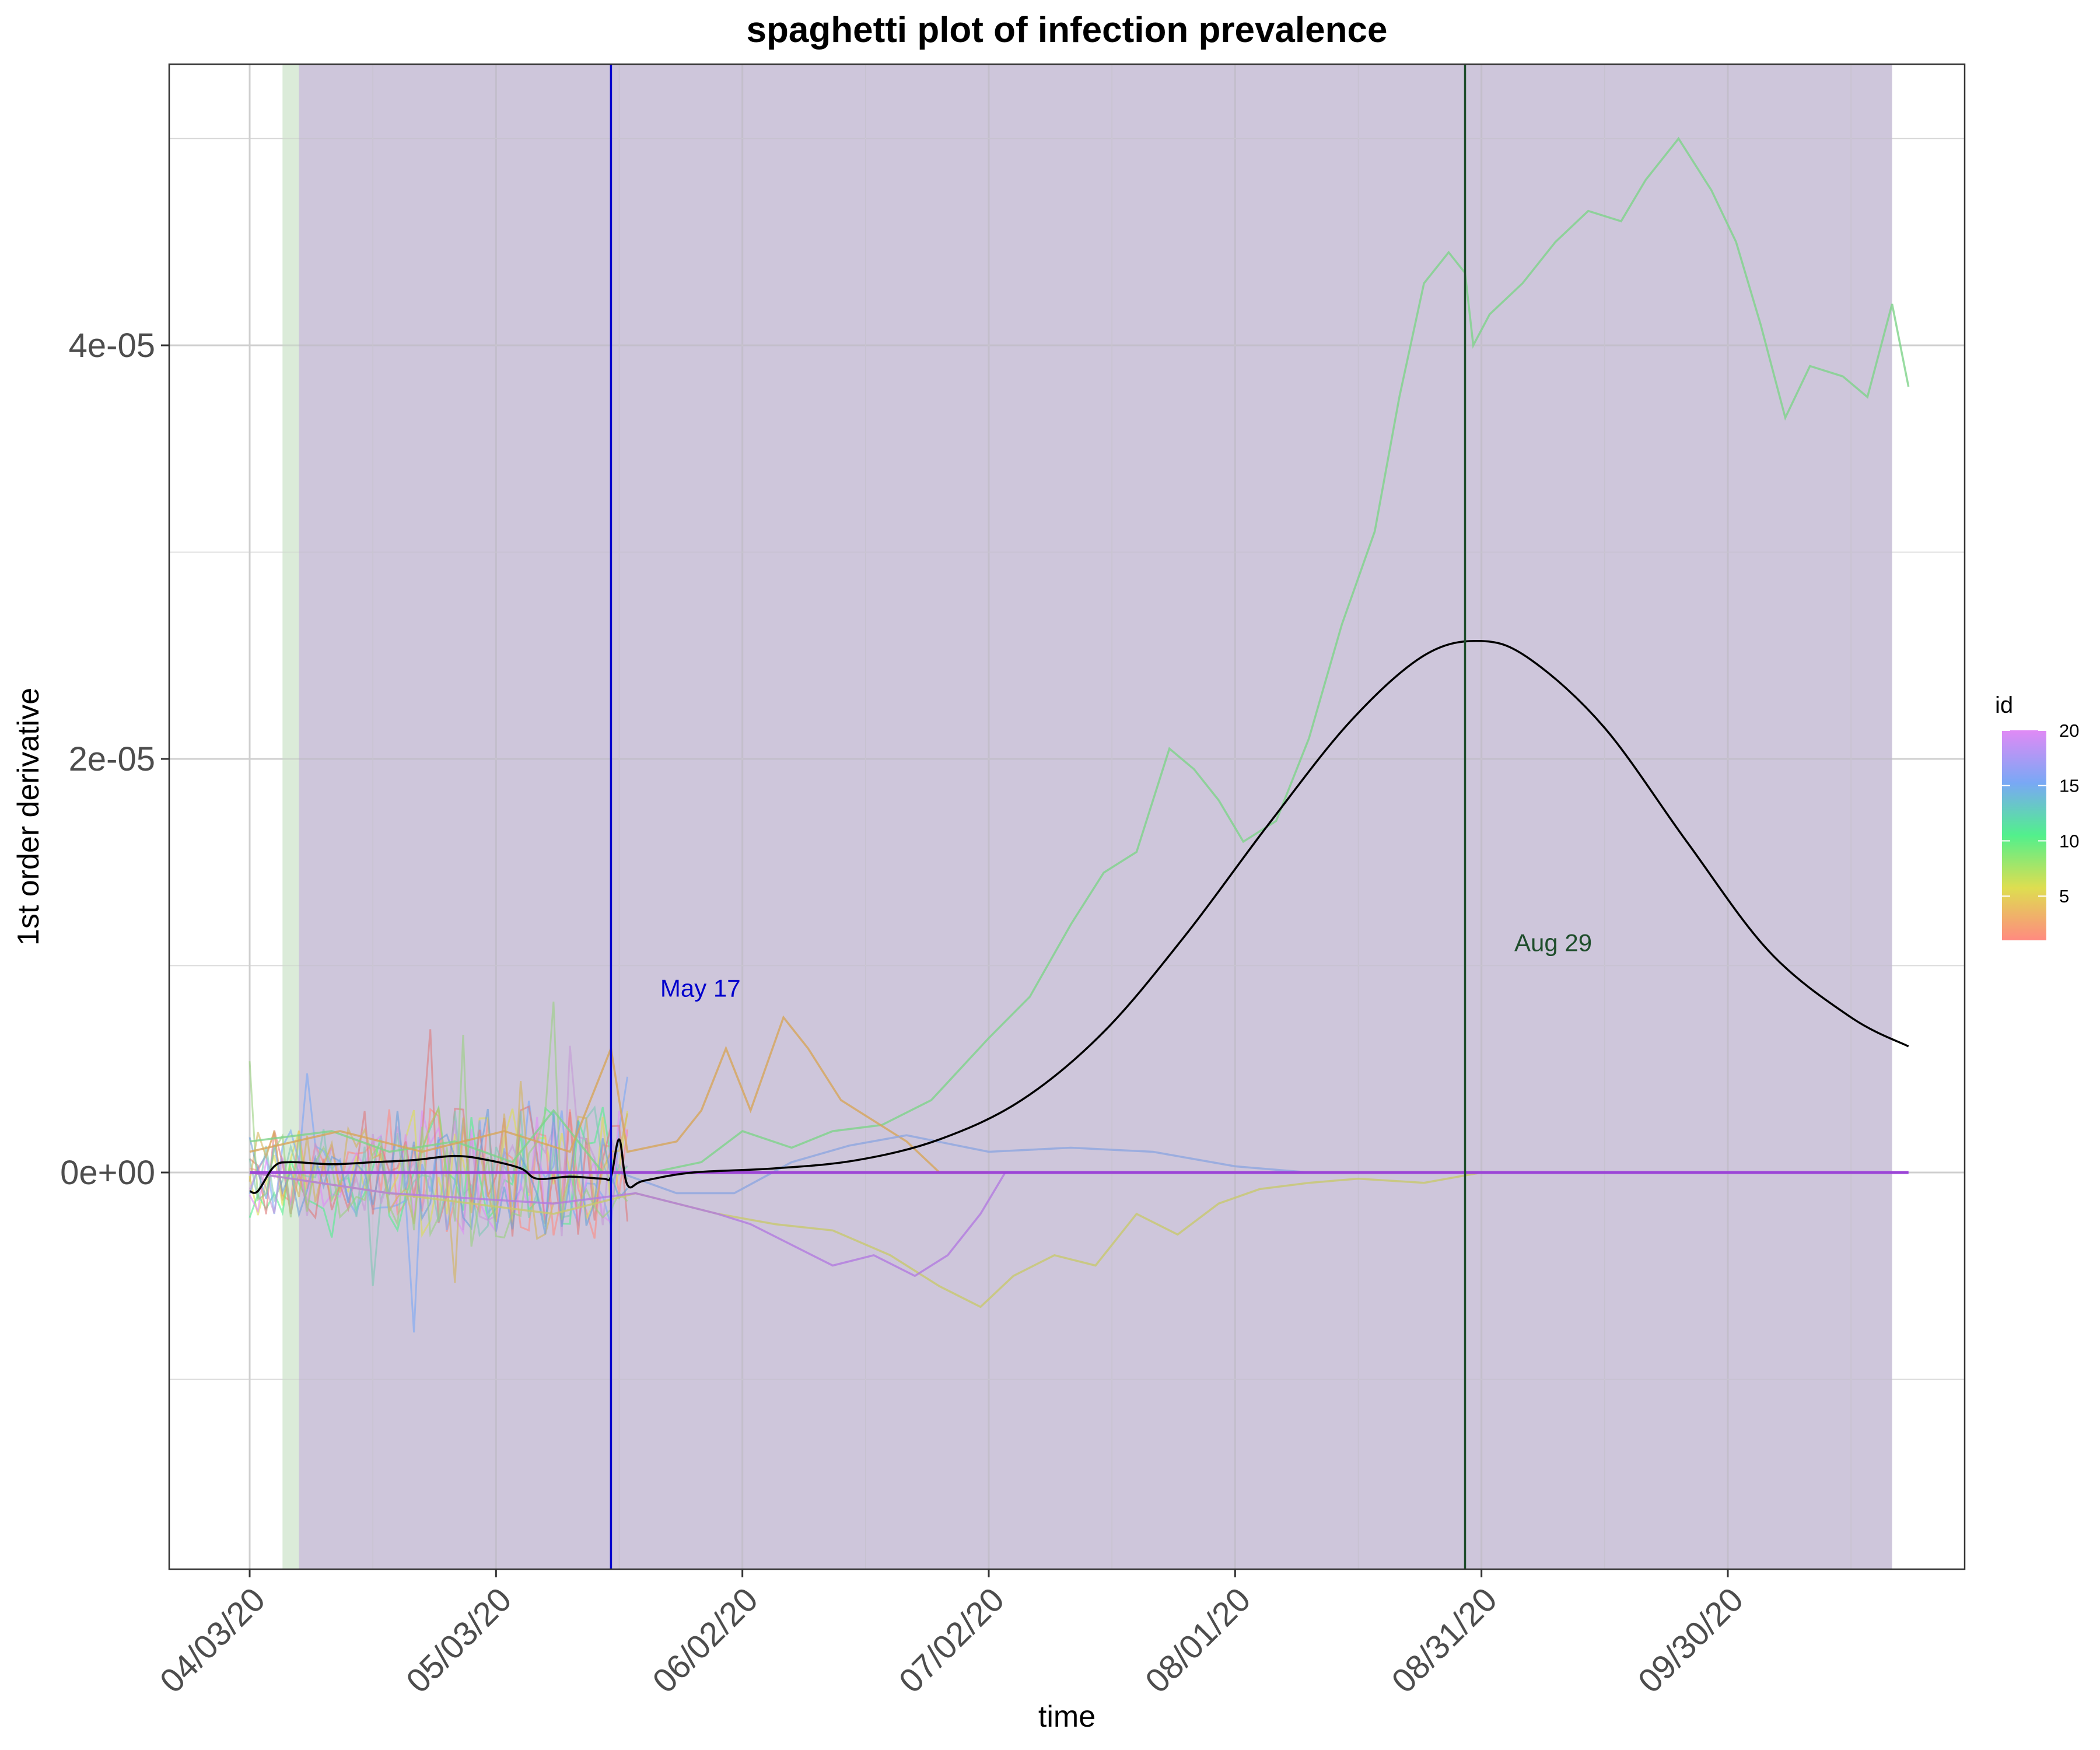 Image resolution: width=2100 pixels, height=1750 pixels. Describe the element at coordinates (112, 346) in the screenshot. I see `y-tick-label: 4e-05` at that location.